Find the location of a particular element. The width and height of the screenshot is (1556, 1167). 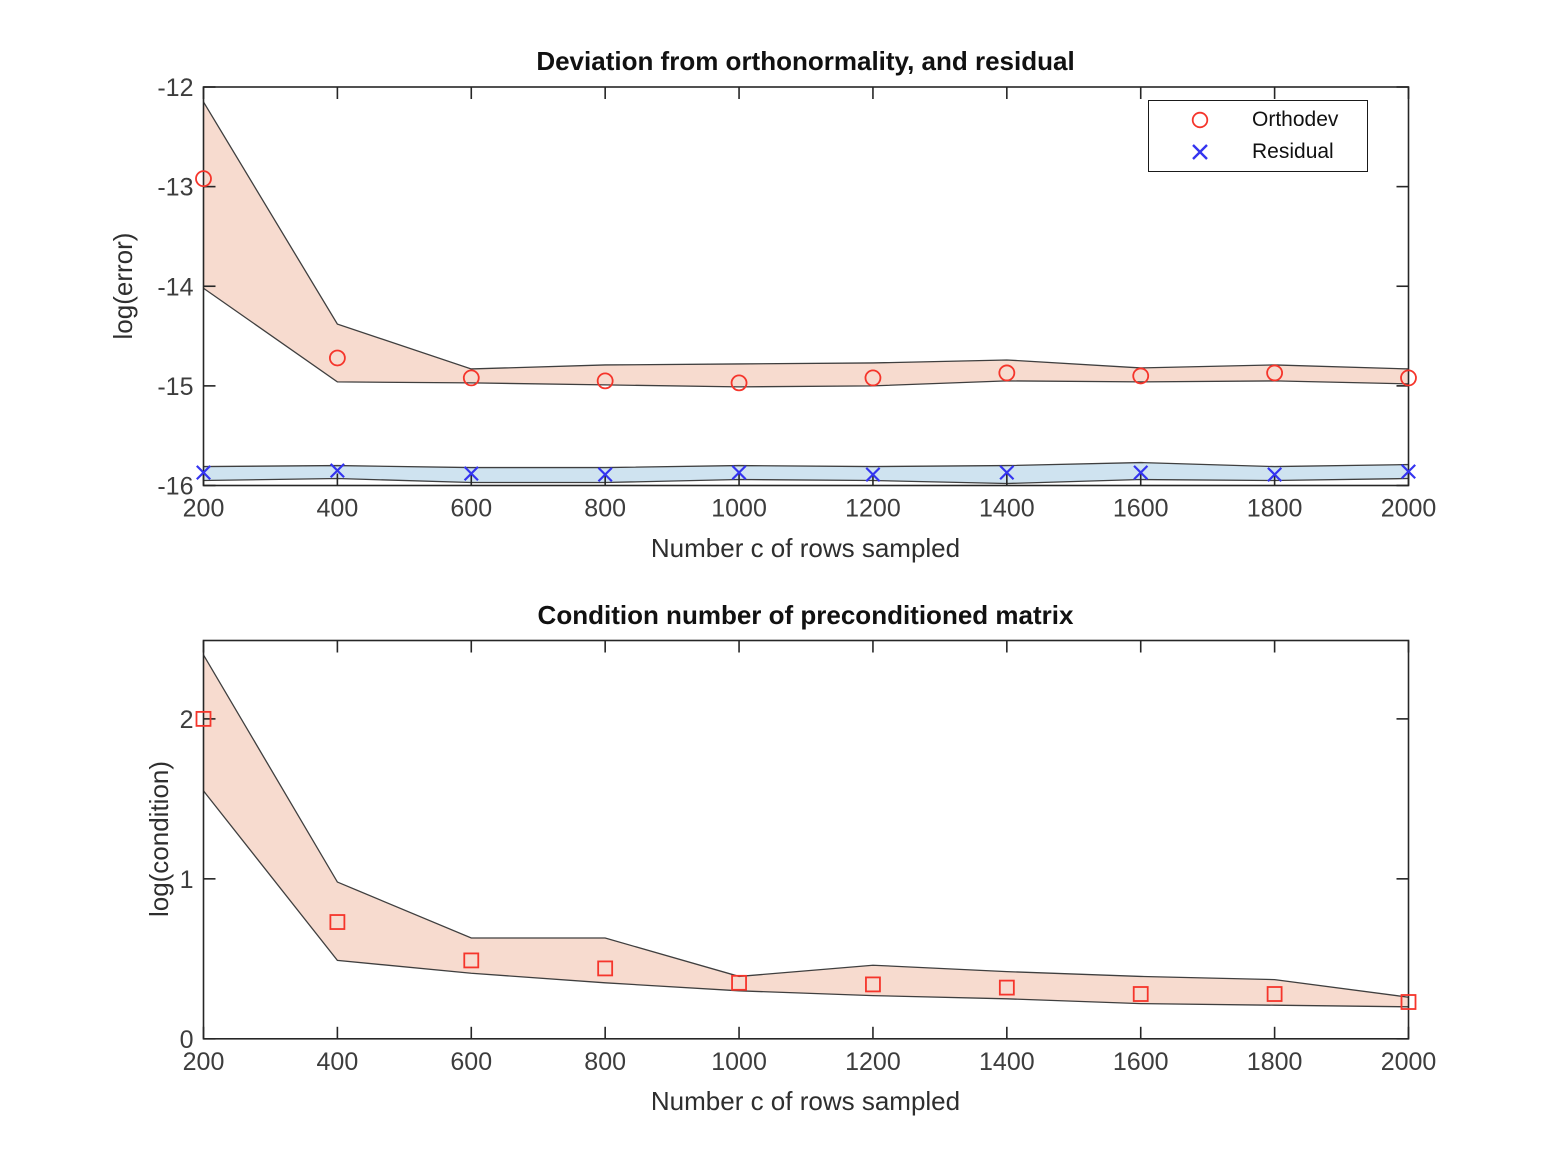

y-tick-label: 2 is located at coordinates (187, 720).